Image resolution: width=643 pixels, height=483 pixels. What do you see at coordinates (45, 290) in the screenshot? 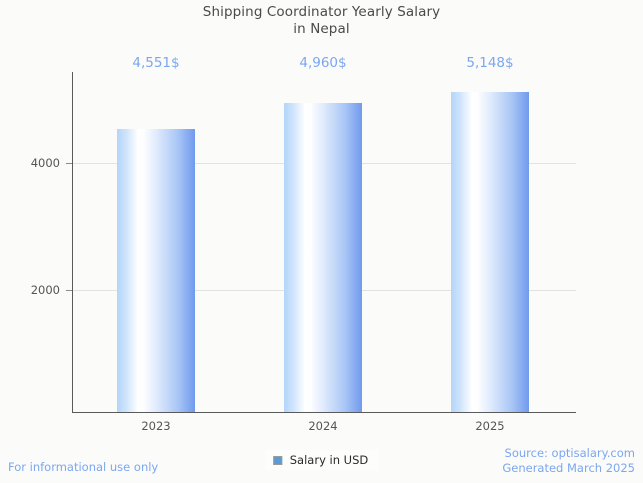
I see `ytick-label-2000: 2000` at bounding box center [45, 290].